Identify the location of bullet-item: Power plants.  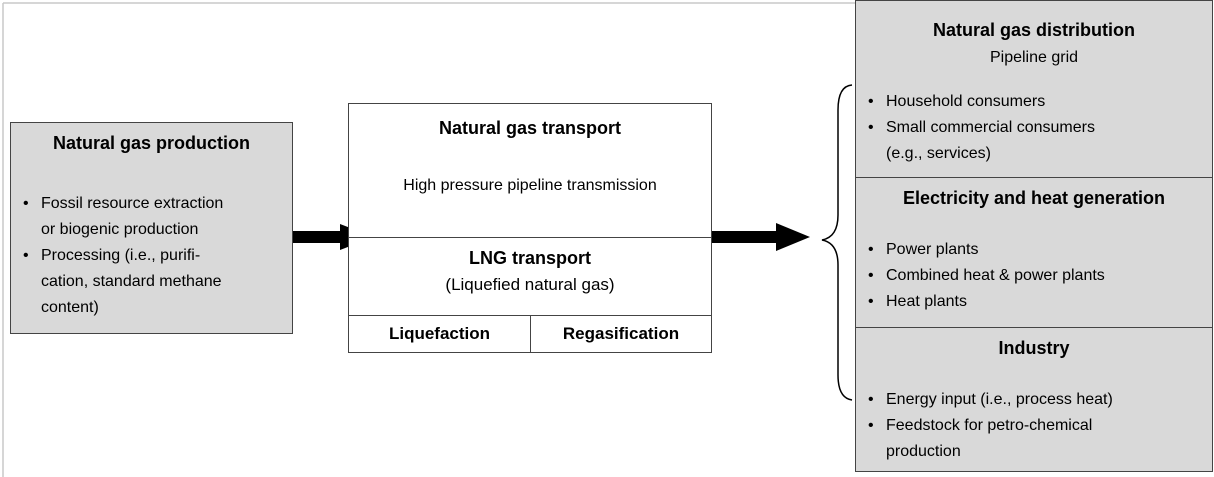
(986, 250).